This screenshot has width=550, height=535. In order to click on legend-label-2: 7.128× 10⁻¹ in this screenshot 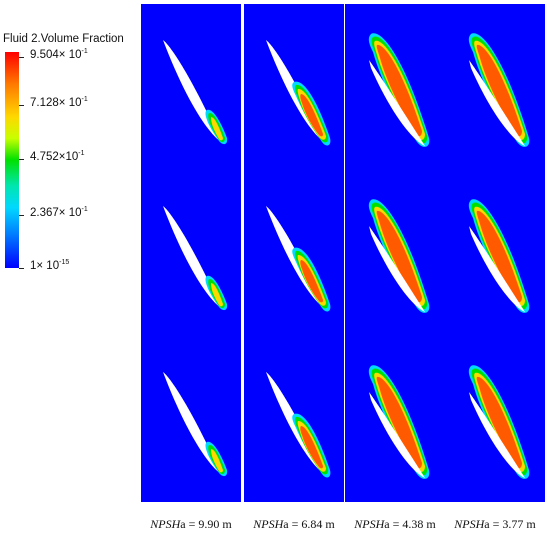, I will do `click(59, 102)`.